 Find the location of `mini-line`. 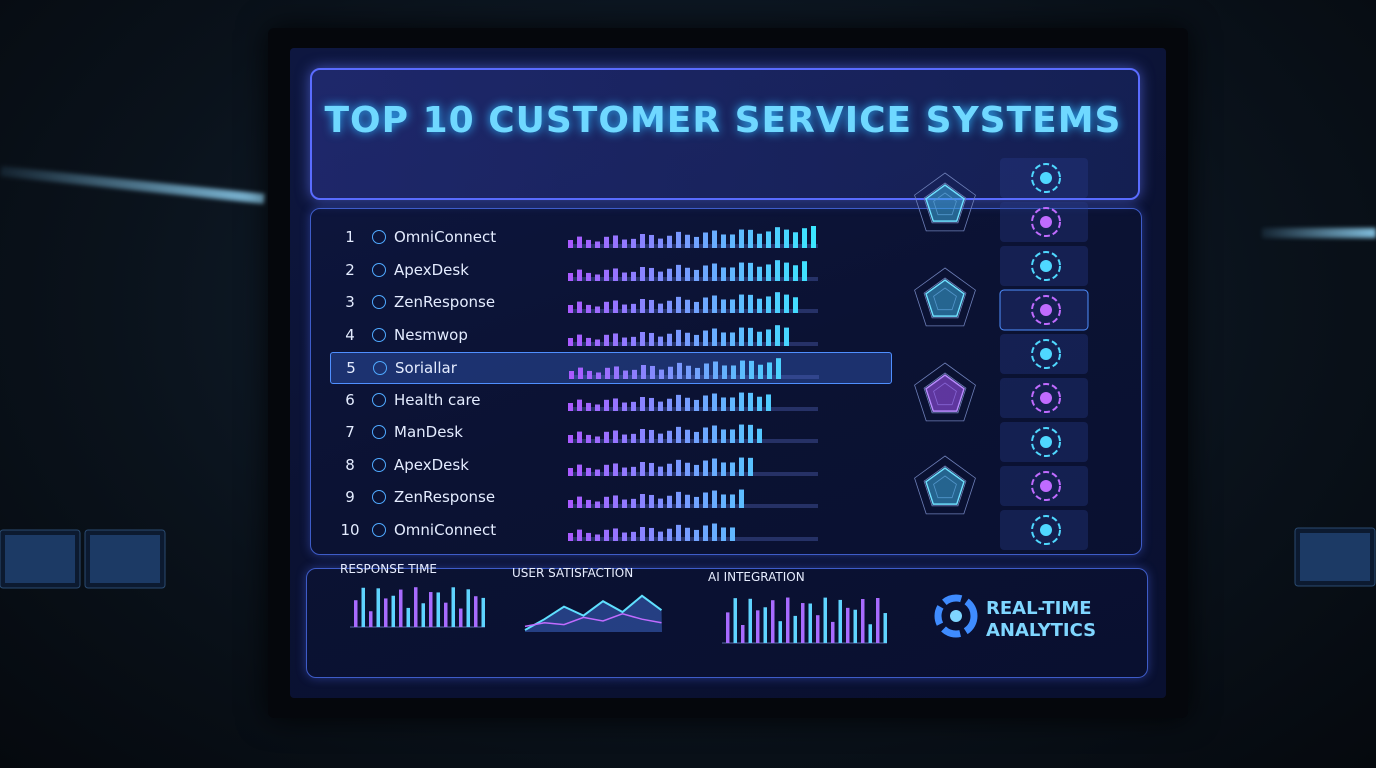

mini-line is located at coordinates (593, 620).